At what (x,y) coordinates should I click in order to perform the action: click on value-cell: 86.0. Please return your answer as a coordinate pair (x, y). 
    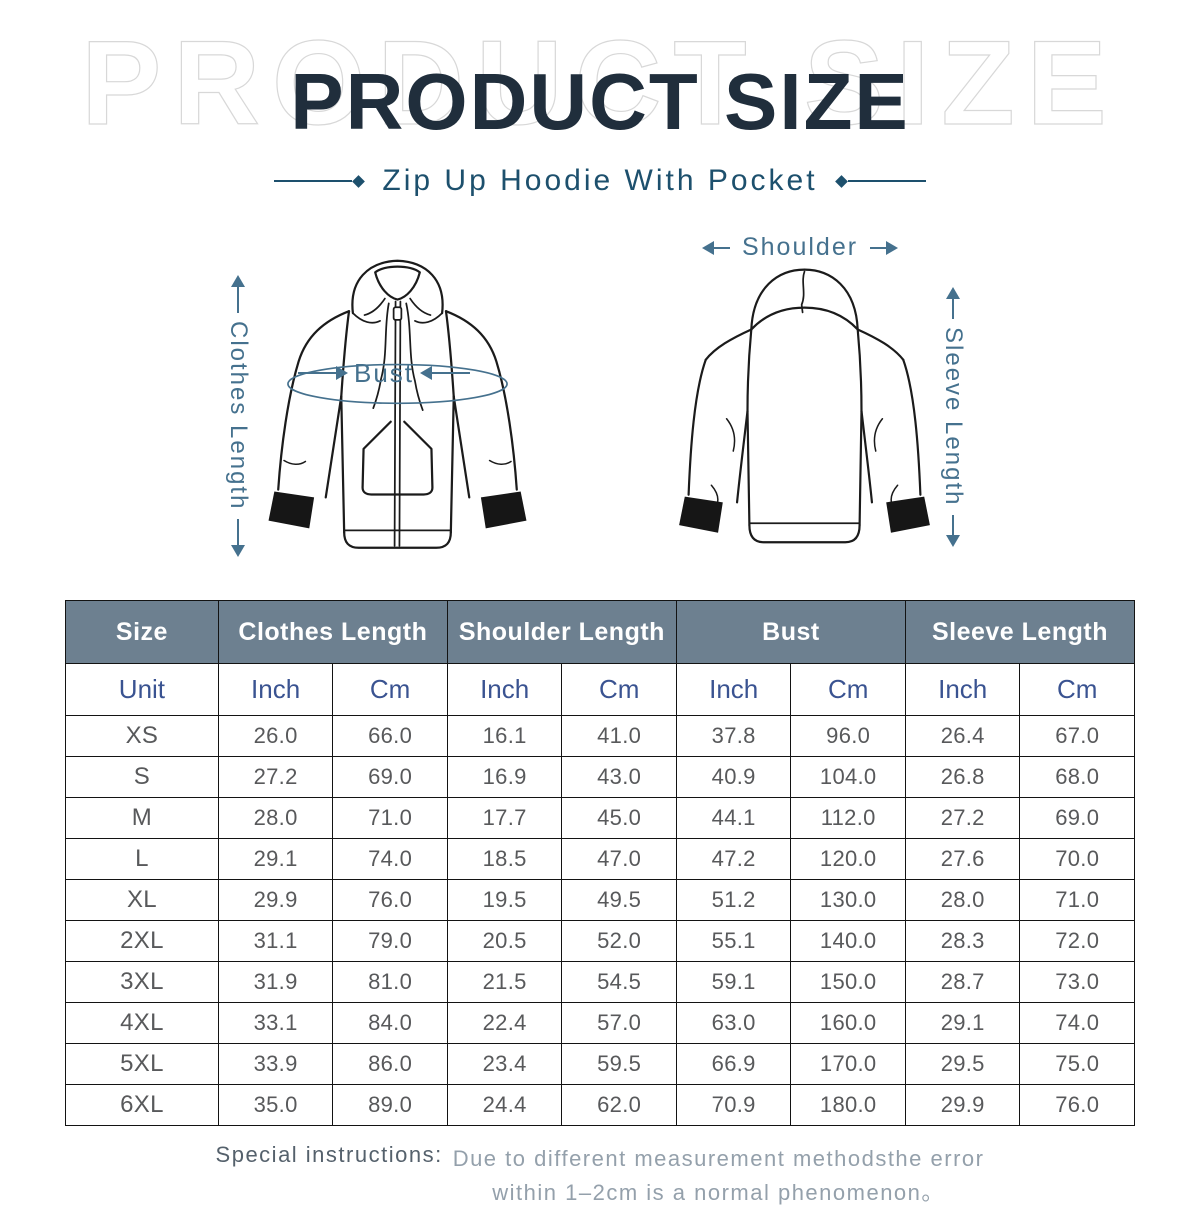
    Looking at the image, I should click on (390, 1064).